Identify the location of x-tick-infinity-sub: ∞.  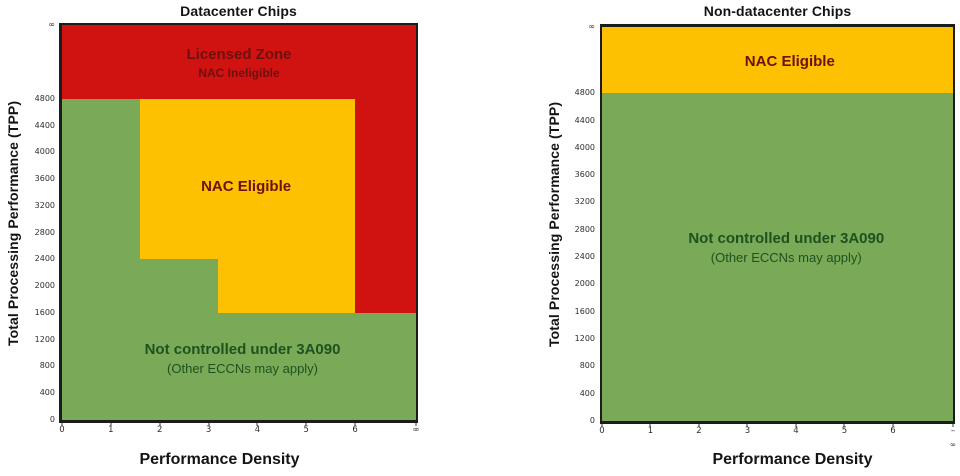
(953, 444).